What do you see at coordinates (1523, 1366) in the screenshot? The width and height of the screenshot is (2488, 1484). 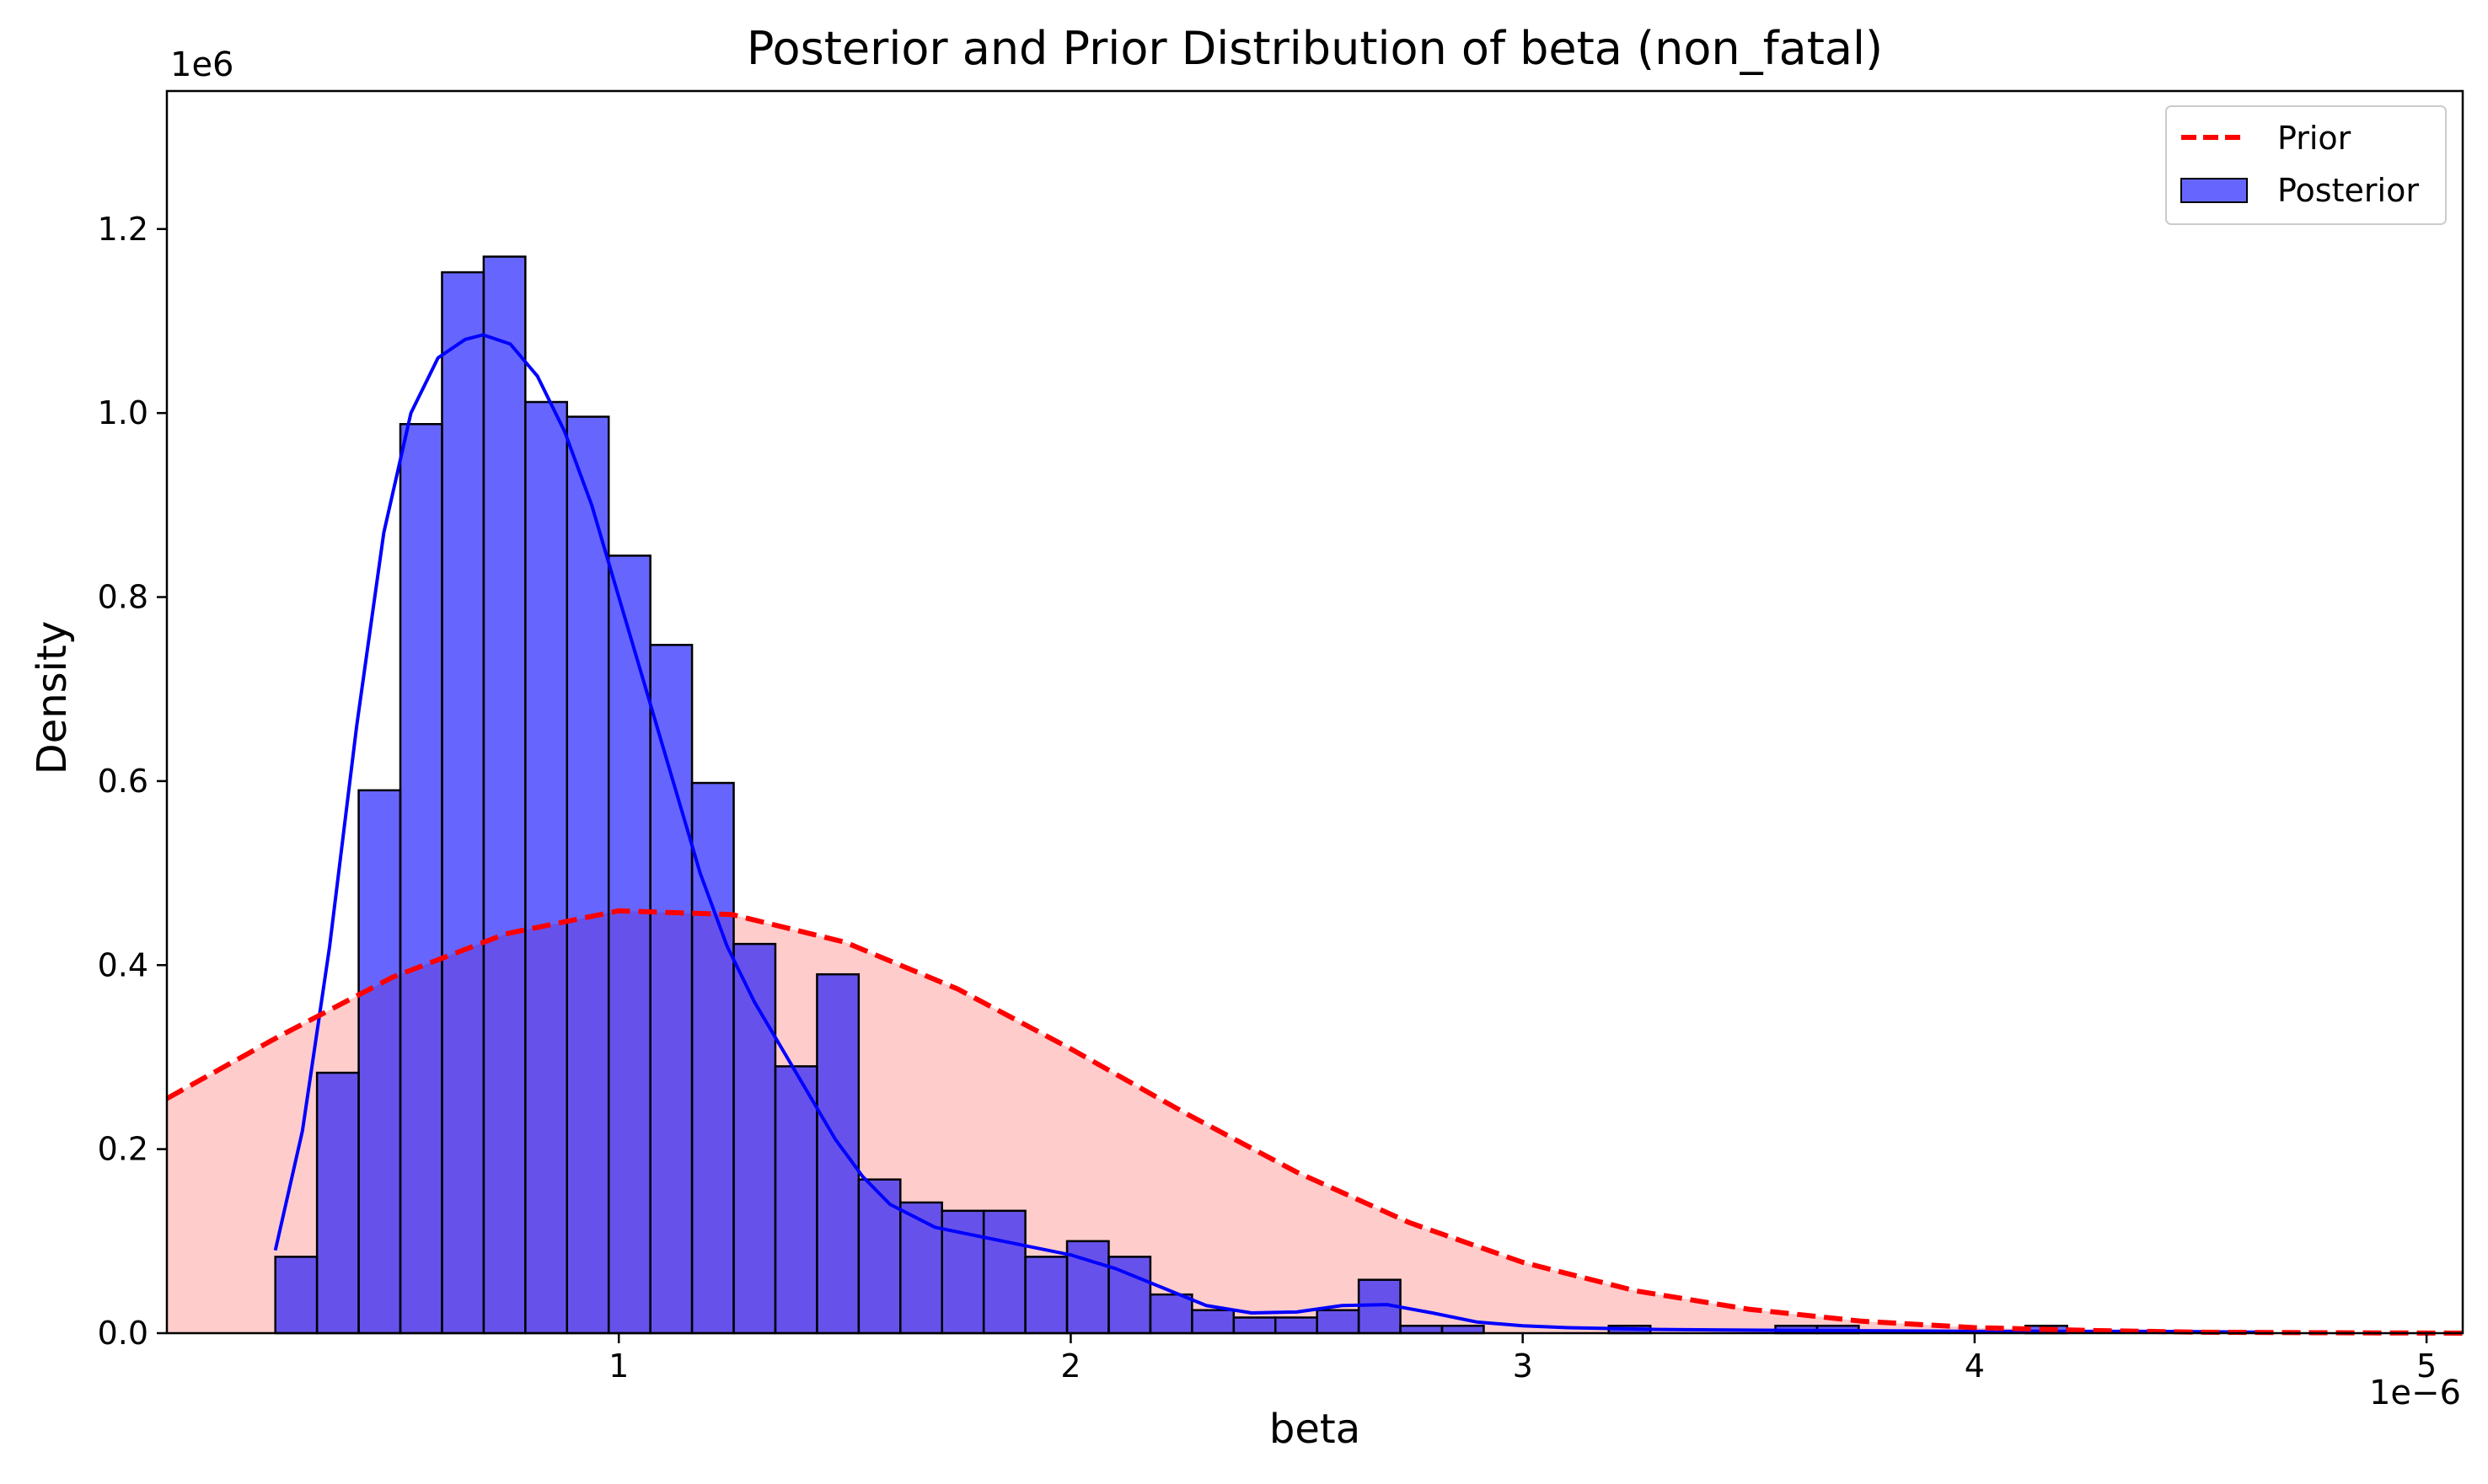 I see `x-tick-label: 3` at bounding box center [1523, 1366].